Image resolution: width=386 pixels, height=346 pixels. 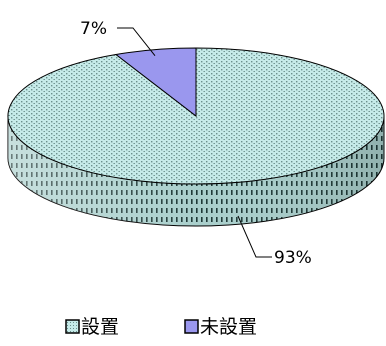 What do you see at coordinates (191, 326) in the screenshot?
I see `legend-swatch-未設置` at bounding box center [191, 326].